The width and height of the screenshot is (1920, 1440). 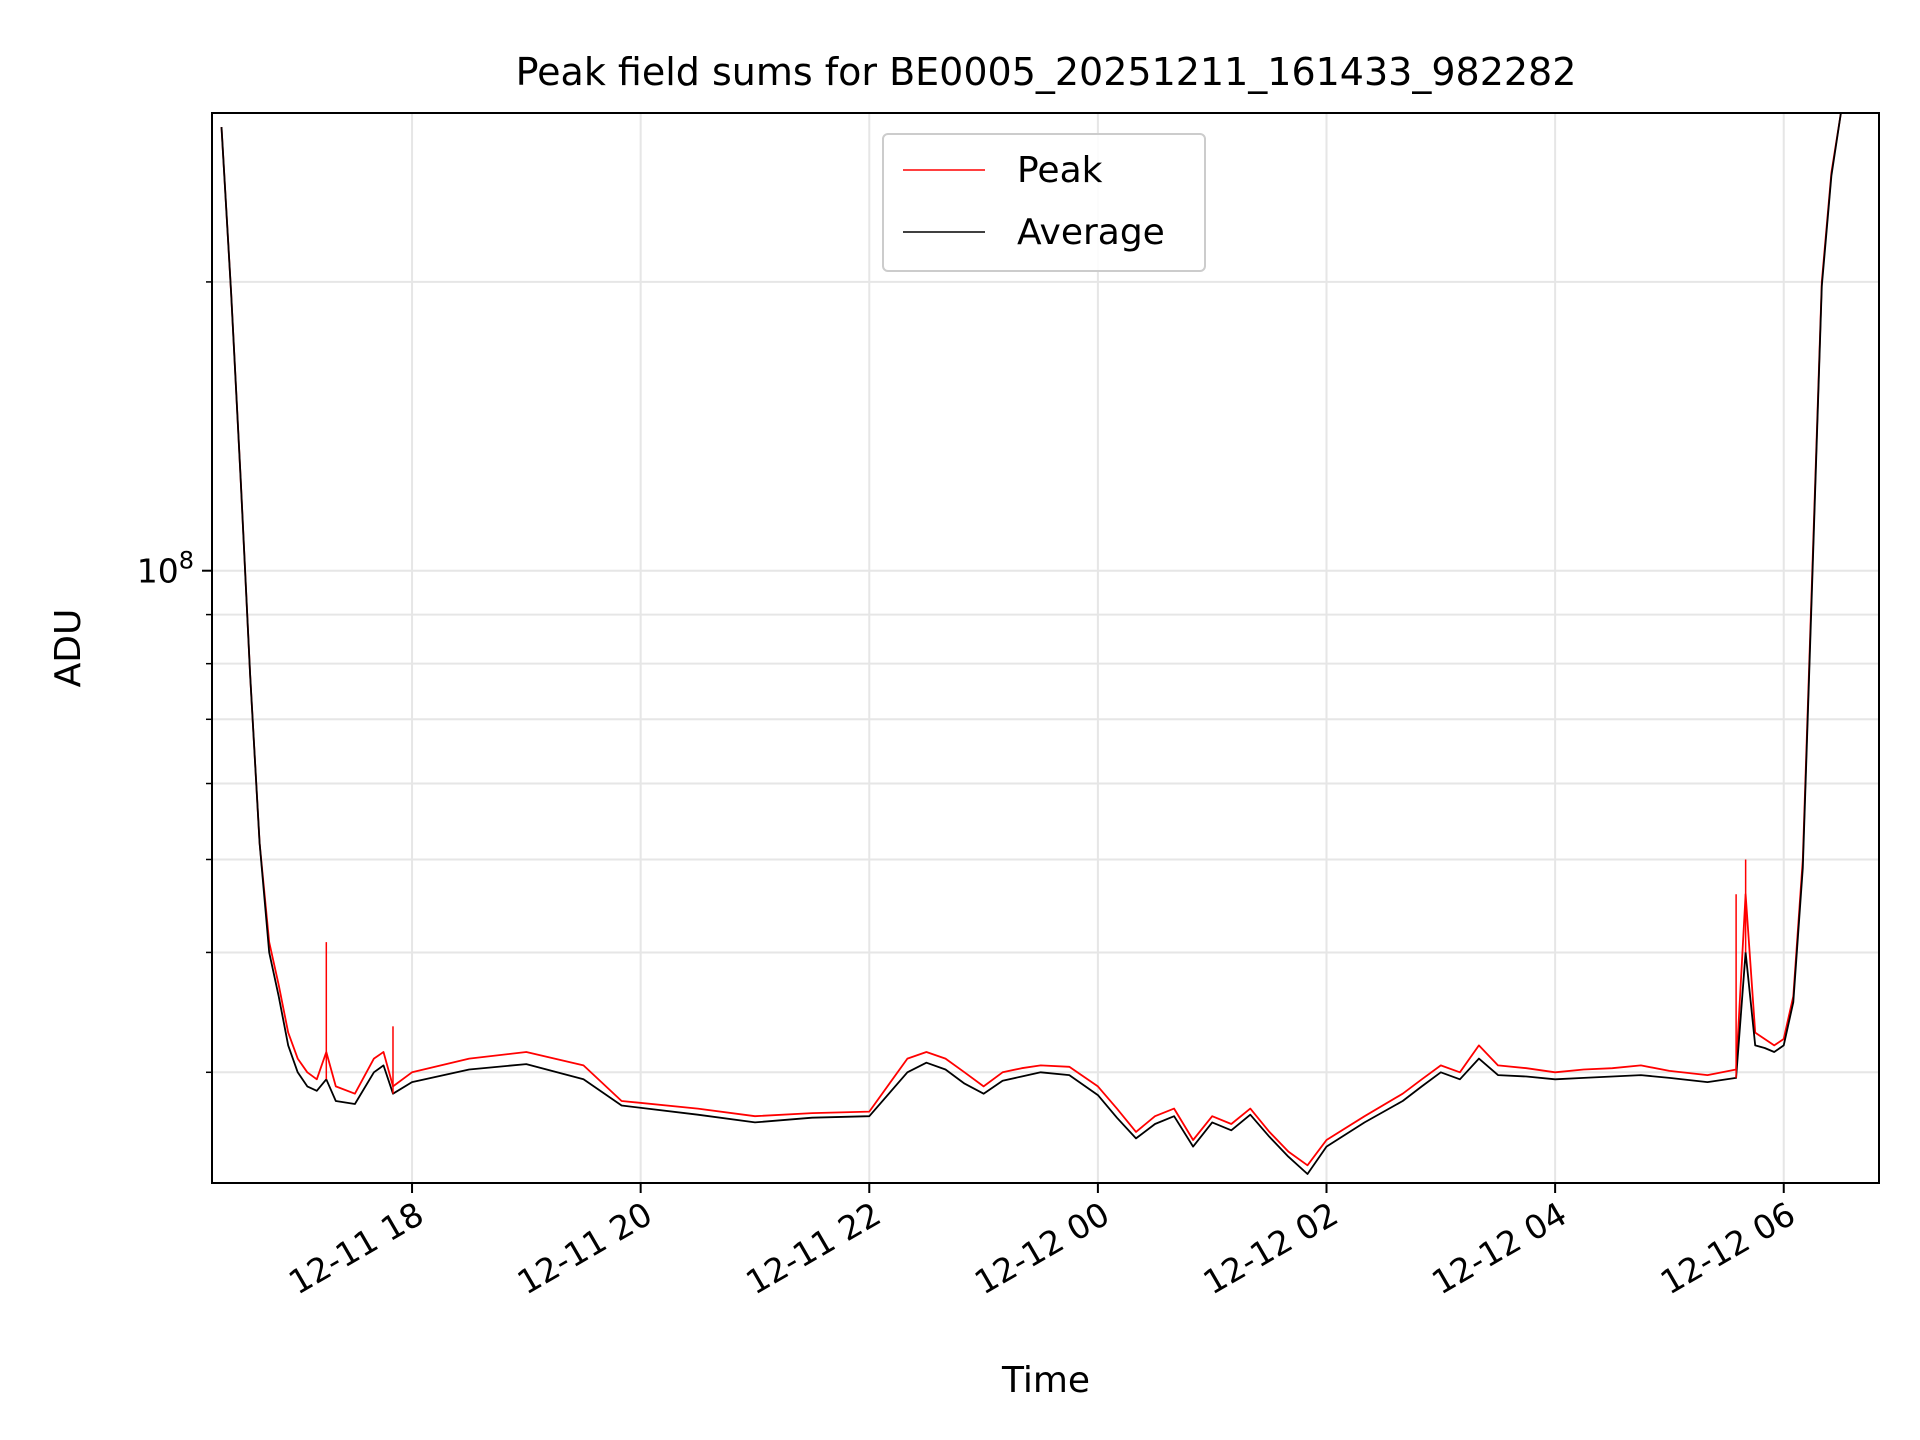 What do you see at coordinates (1045, 1380) in the screenshot?
I see `x-axis-label: Time` at bounding box center [1045, 1380].